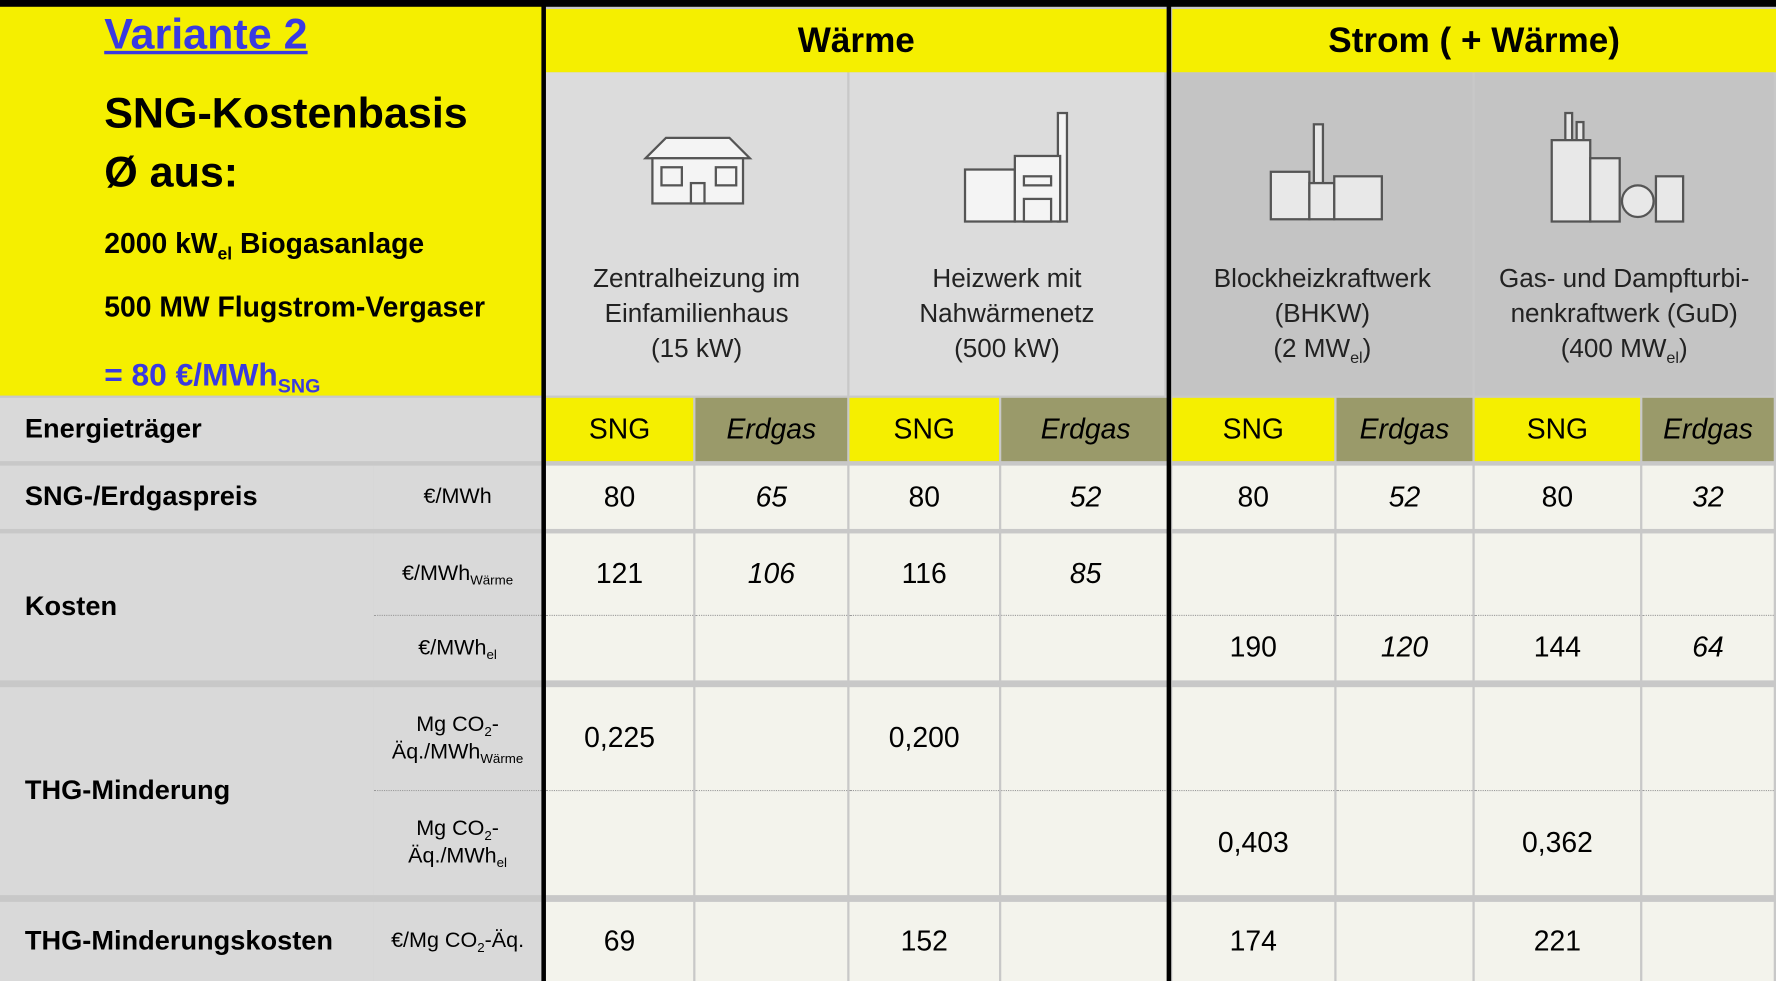  I want to click on text-block: €/MWhWärme, so click(457, 574).